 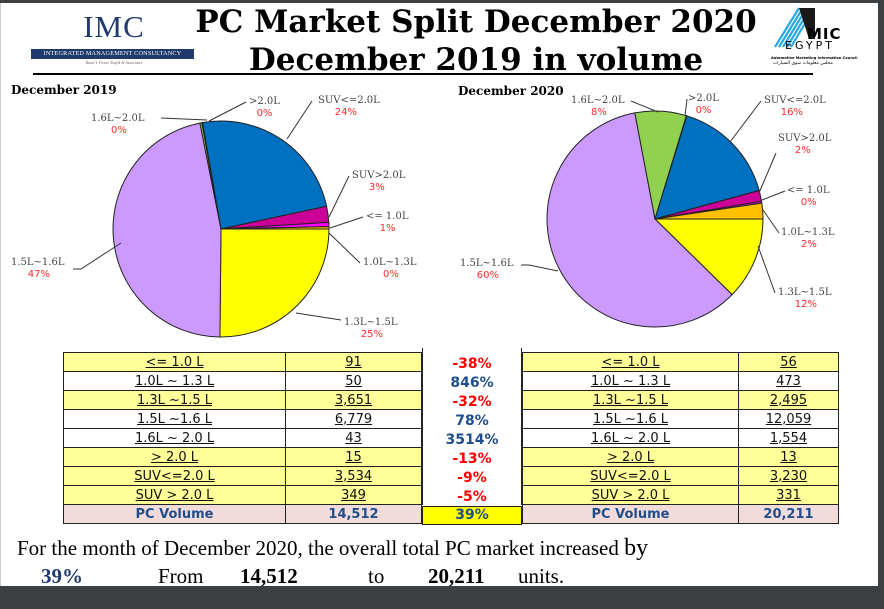 What do you see at coordinates (353, 362) in the screenshot?
I see `row-value: 91` at bounding box center [353, 362].